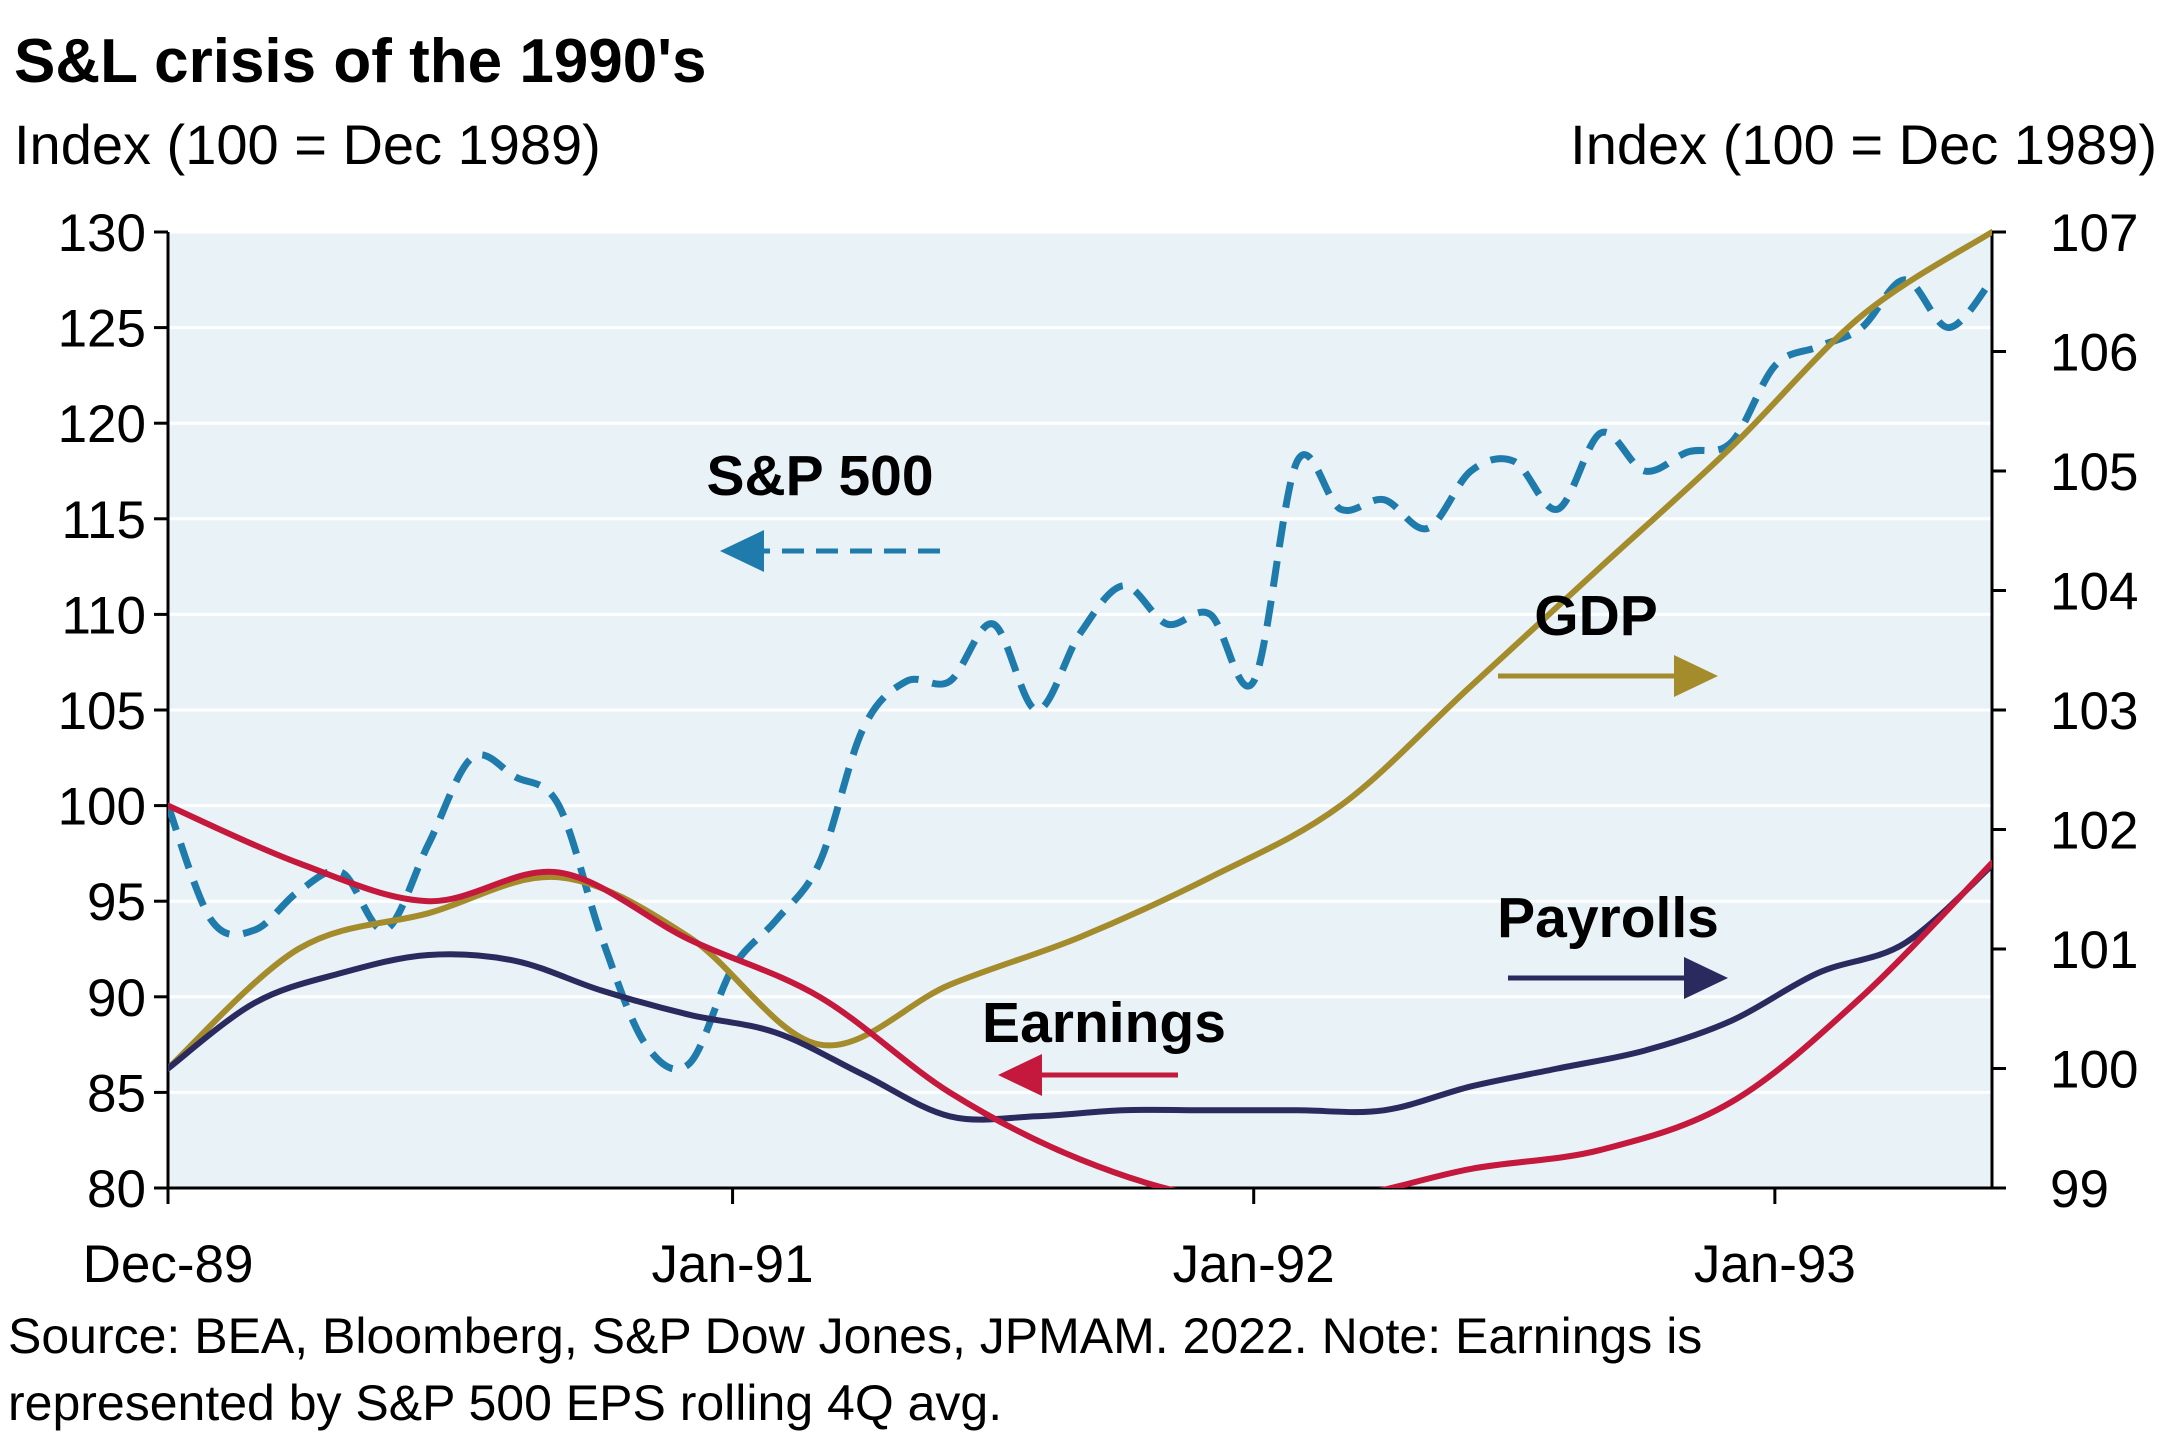  What do you see at coordinates (969, 1241) in the screenshot?
I see `x-axis-ticks: Dec-89 Jan-91 Jan-92 Jan-93` at bounding box center [969, 1241].